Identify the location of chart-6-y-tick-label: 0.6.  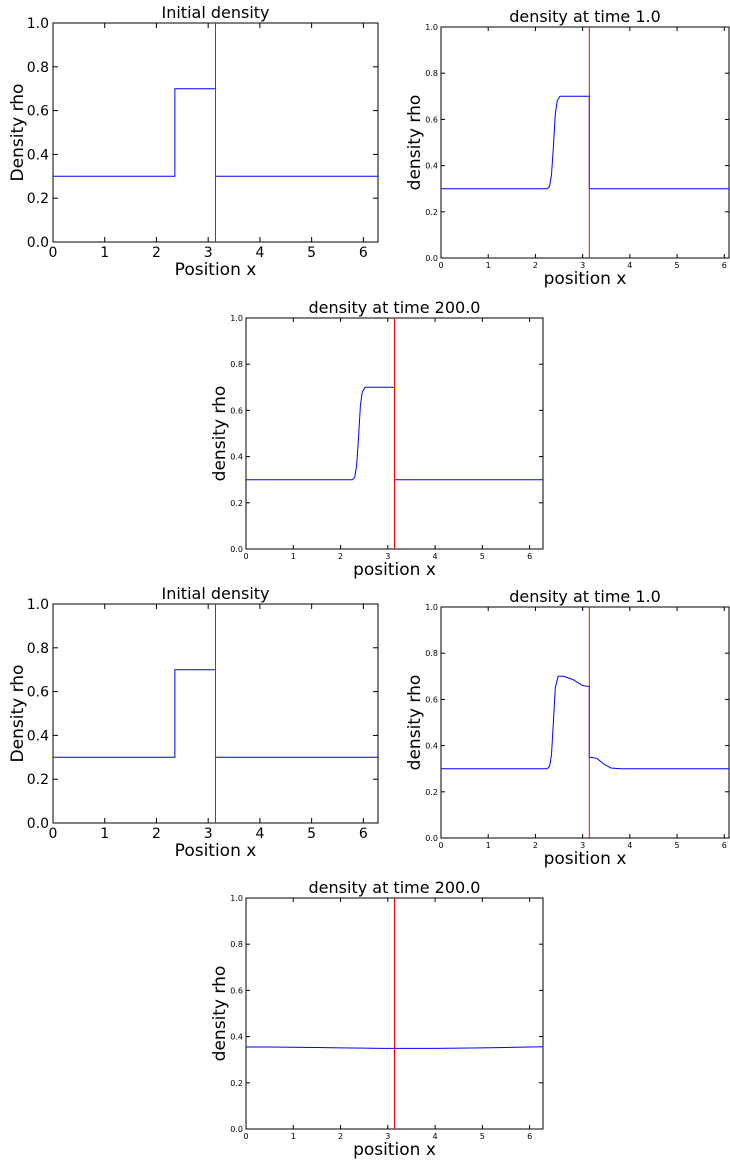
(236, 990).